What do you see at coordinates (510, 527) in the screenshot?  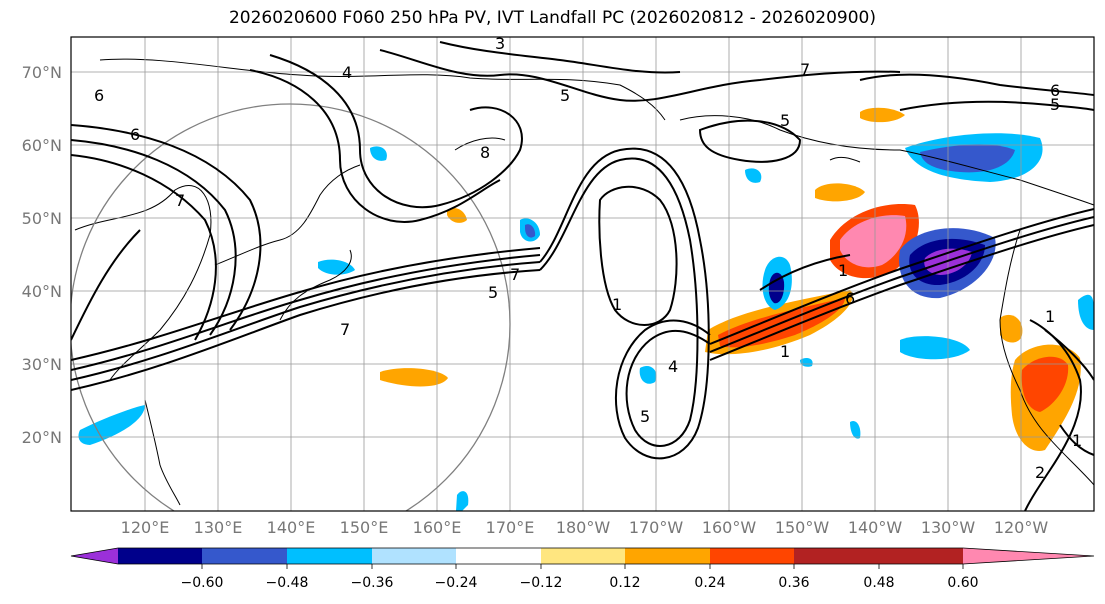 I see `lon-label: 170°E` at bounding box center [510, 527].